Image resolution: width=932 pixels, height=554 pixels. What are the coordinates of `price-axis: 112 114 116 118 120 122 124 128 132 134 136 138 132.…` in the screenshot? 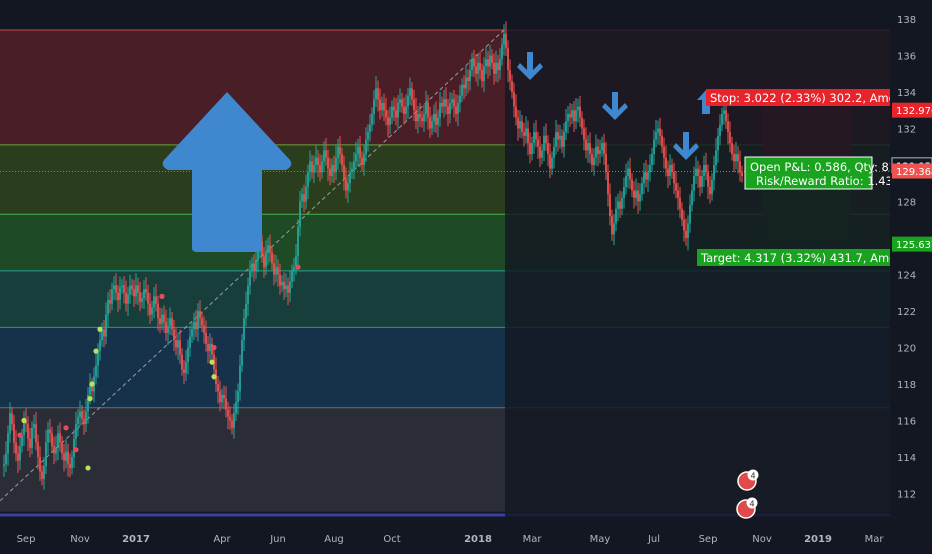 It's located at (911, 275).